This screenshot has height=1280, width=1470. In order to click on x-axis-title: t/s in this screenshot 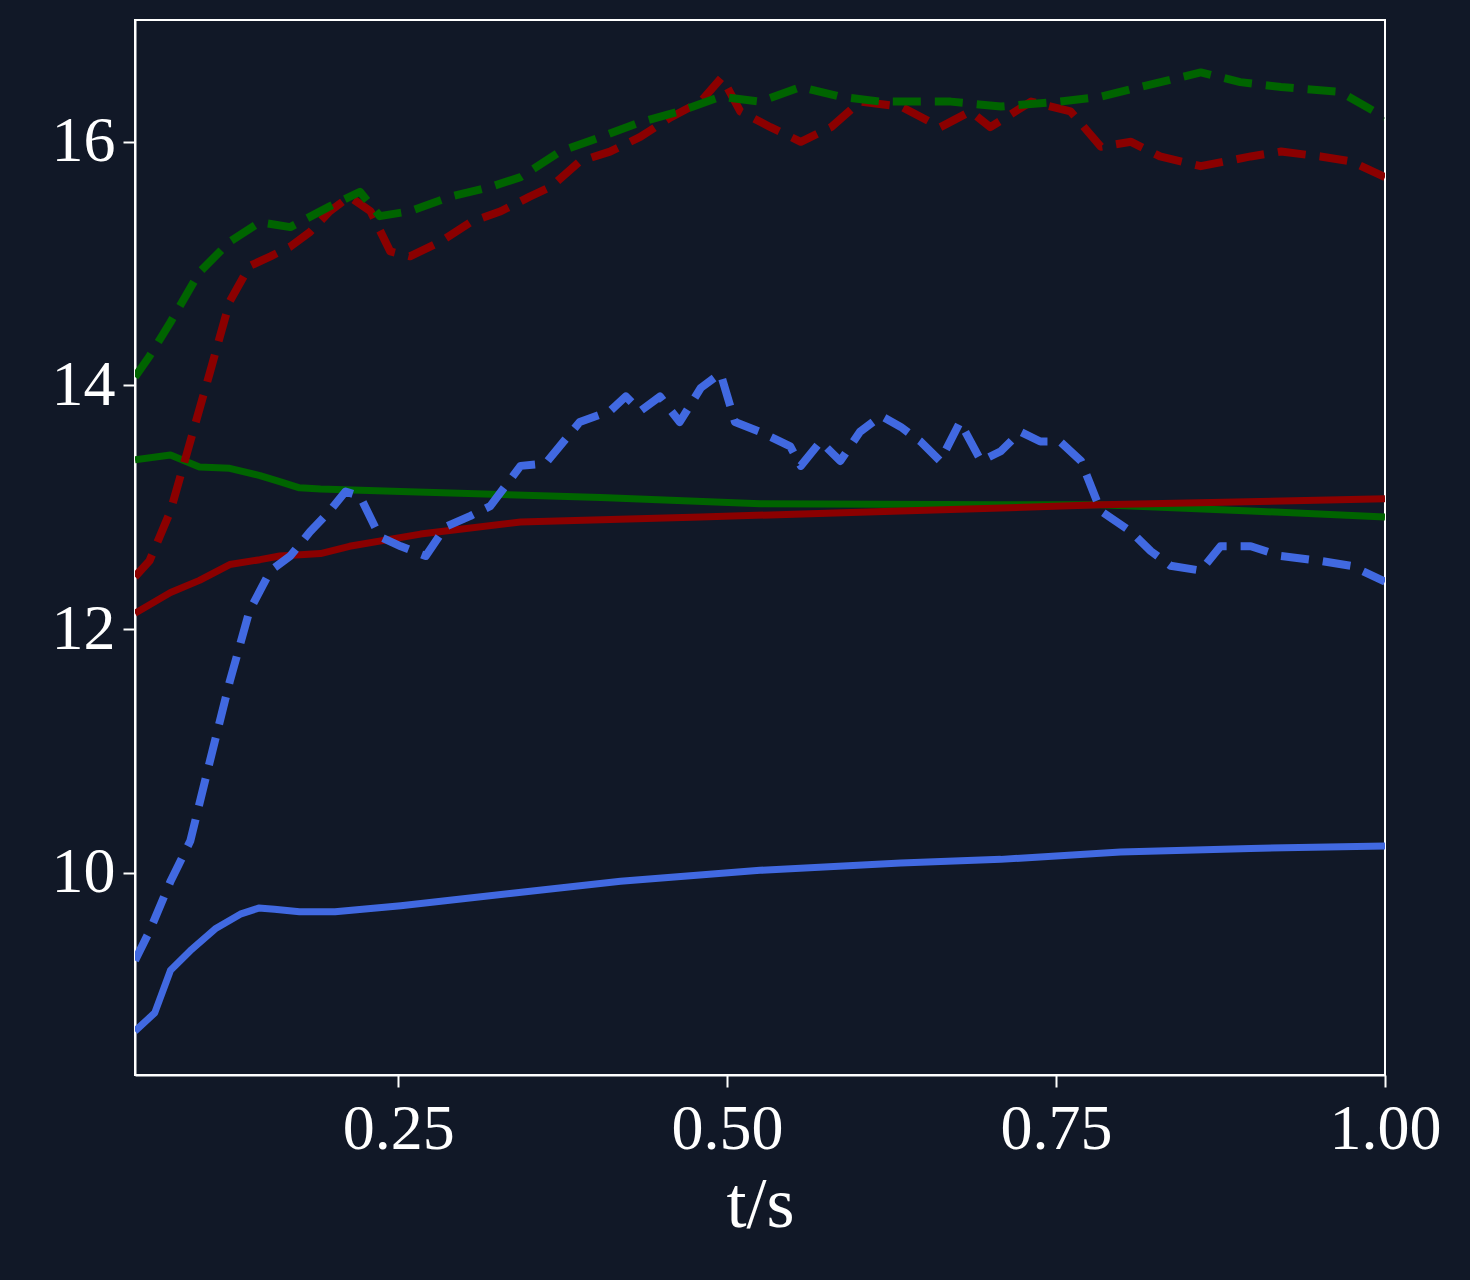, I will do `click(760, 1202)`.